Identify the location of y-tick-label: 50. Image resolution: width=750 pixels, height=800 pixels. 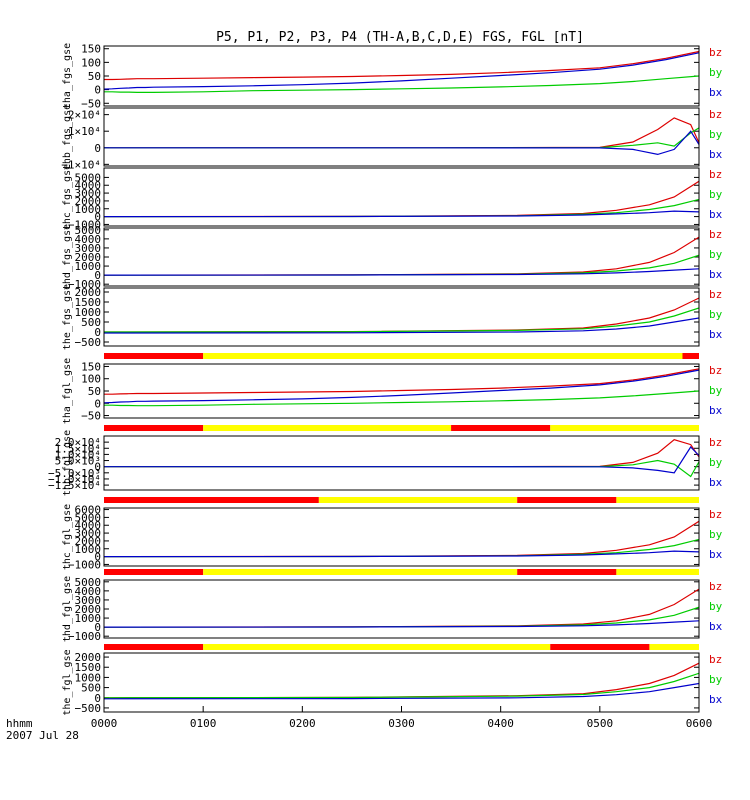
(94, 391).